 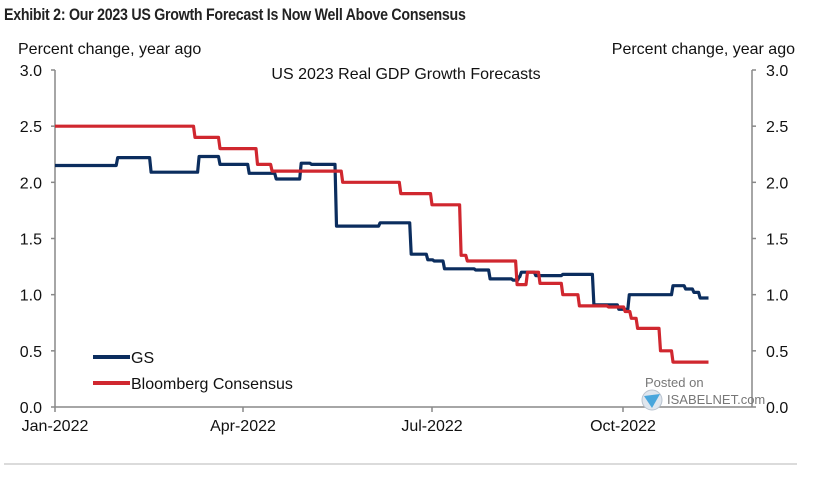 I want to click on watermark-posted-on: Posted on, so click(x=674, y=382).